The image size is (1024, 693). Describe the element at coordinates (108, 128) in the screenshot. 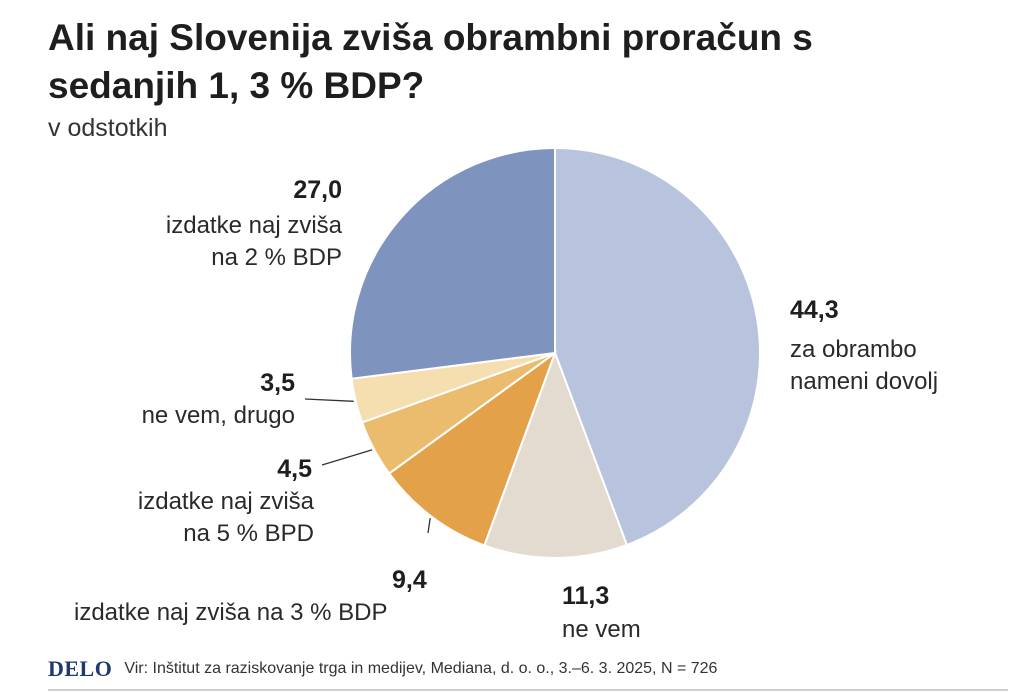

I see `chart-subtitle: v odstotkih` at that location.